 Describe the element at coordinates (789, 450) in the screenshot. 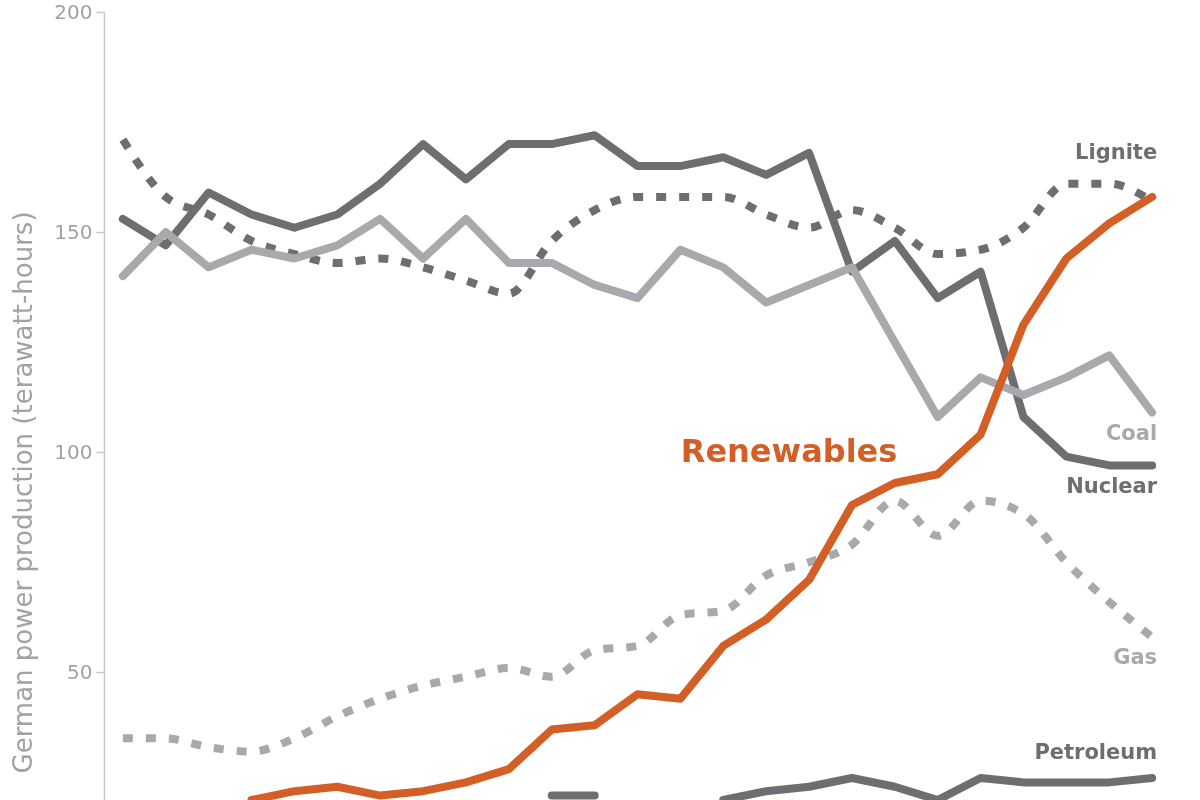

I see `series-label: Renewables` at that location.